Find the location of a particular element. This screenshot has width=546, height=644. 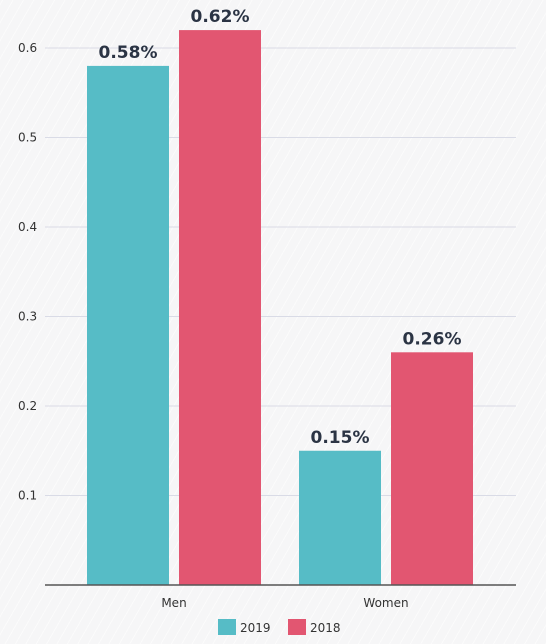

y-tick-label: 0.4 is located at coordinates (27, 227).